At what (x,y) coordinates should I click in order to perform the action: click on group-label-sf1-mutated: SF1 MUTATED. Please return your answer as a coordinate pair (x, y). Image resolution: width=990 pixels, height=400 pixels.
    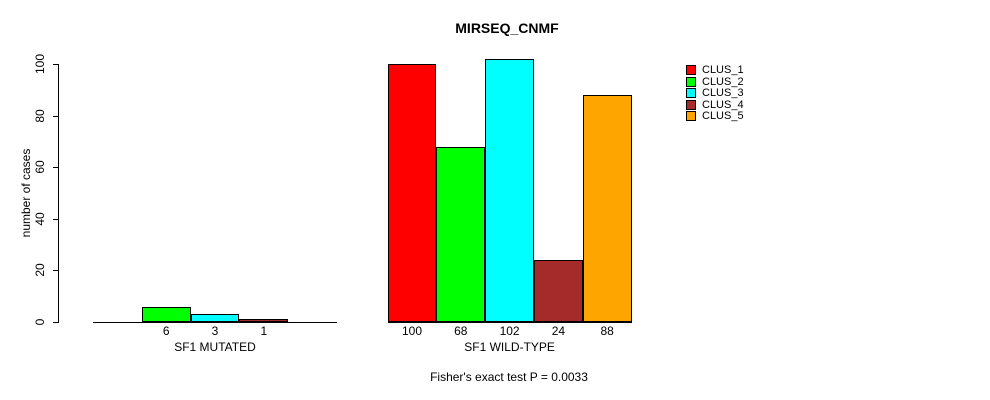
    Looking at the image, I should click on (215, 347).